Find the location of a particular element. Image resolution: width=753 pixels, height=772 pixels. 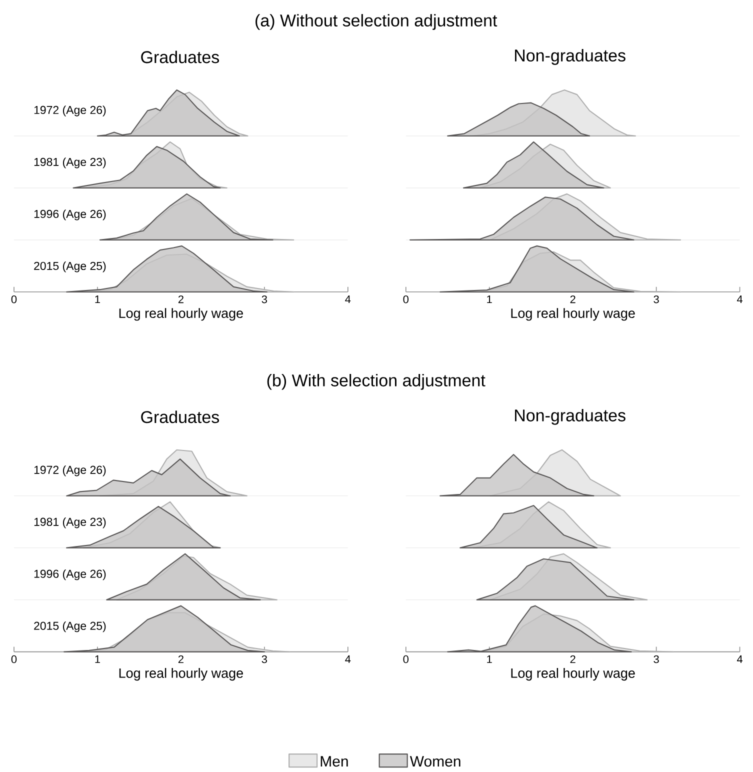

legend-label: Men is located at coordinates (334, 761).